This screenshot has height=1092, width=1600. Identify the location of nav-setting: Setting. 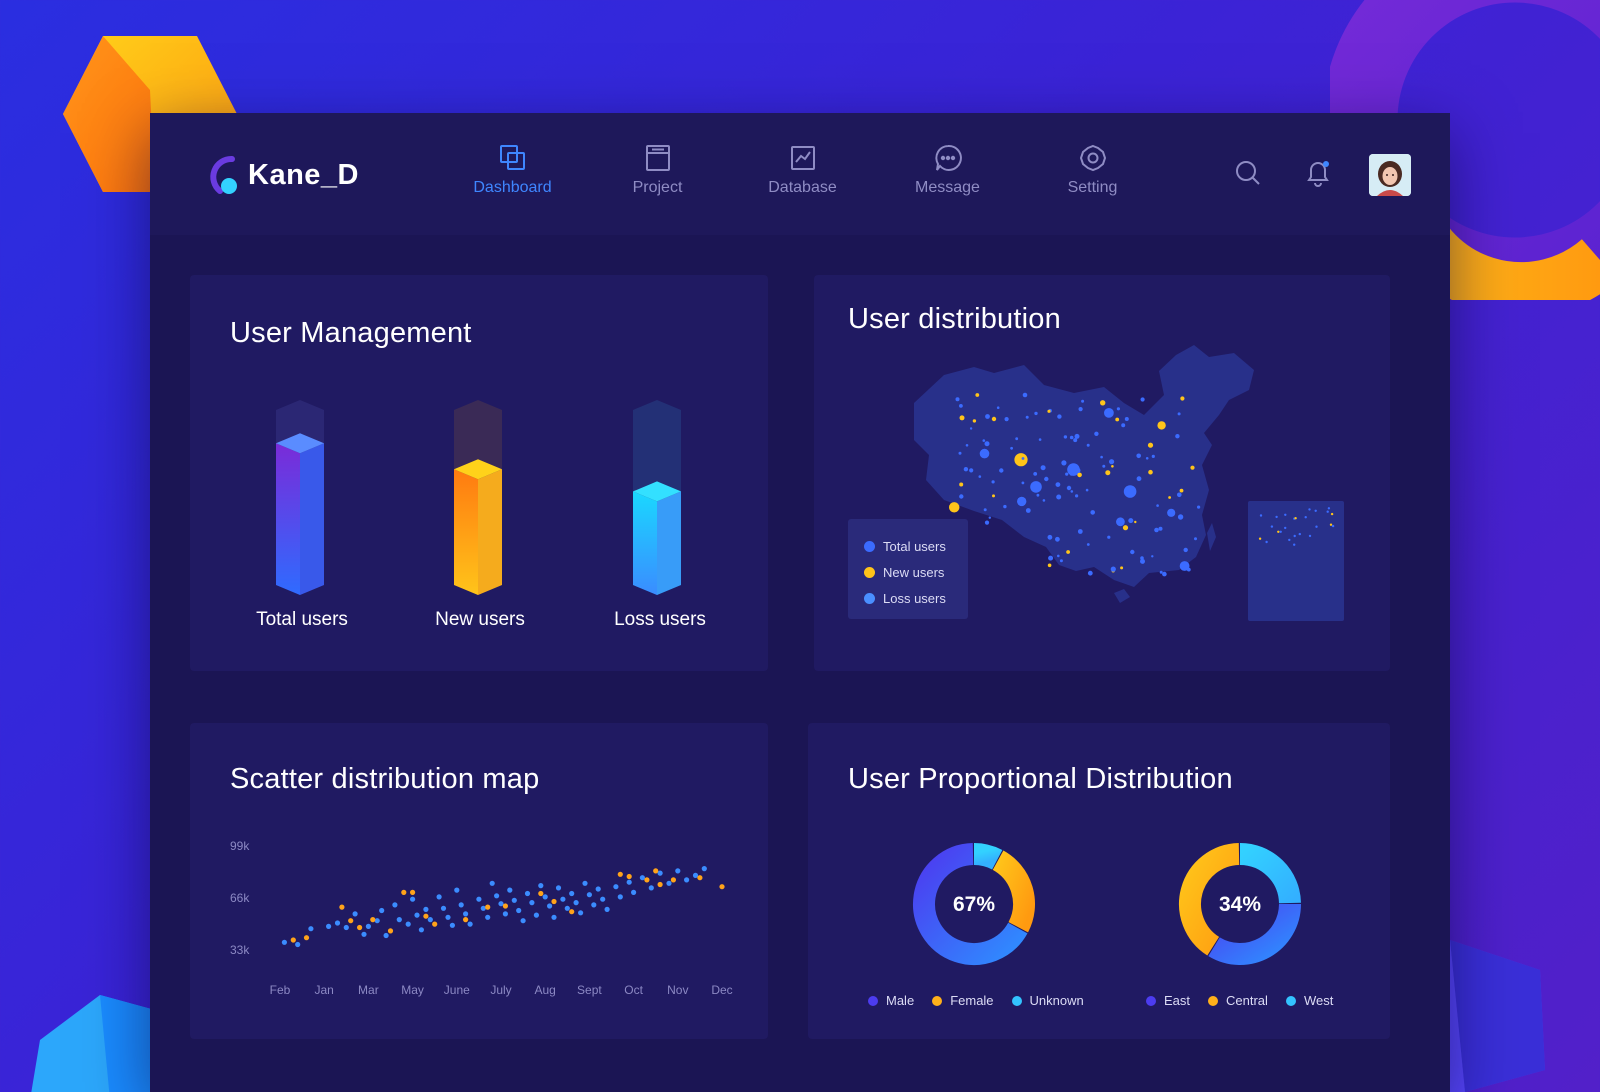
(1092, 170).